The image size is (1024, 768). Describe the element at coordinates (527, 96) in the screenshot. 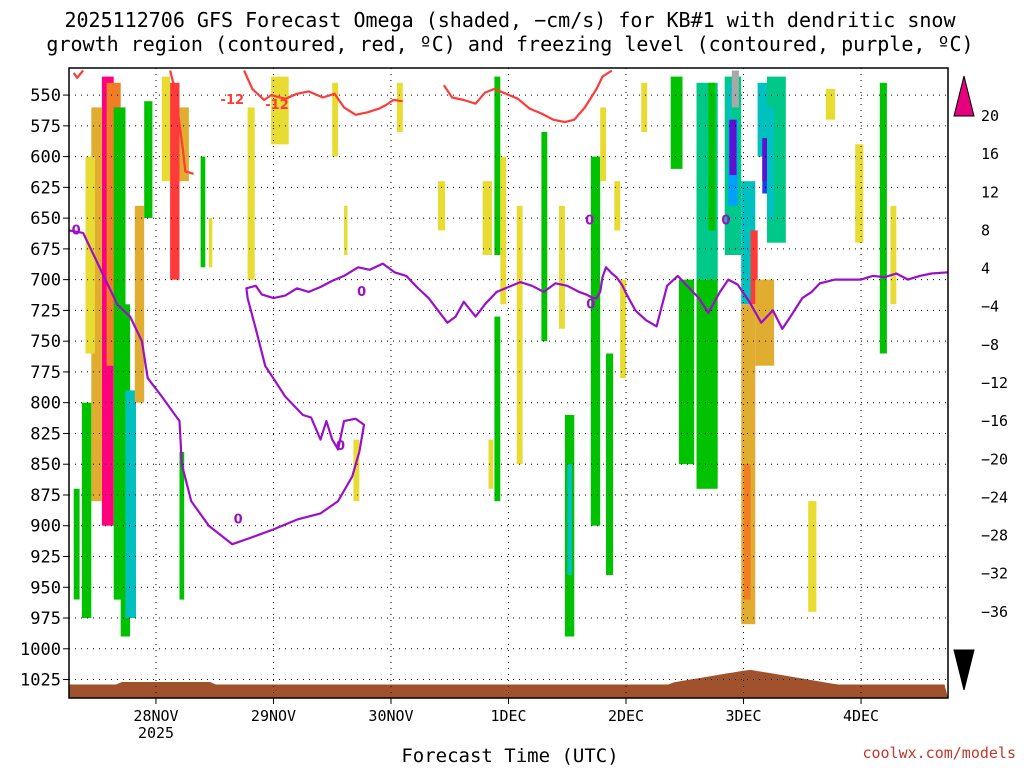

I see `contour--12-seg-3` at that location.